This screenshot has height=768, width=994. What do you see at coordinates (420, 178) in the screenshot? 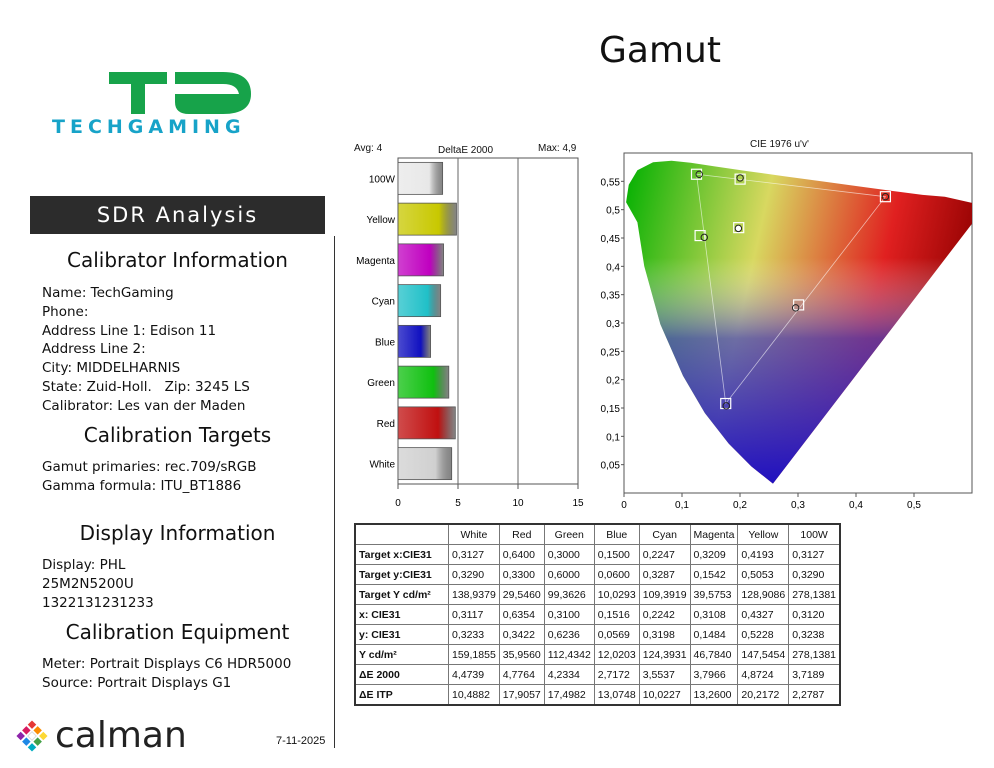
I see `bar-100w` at bounding box center [420, 178].